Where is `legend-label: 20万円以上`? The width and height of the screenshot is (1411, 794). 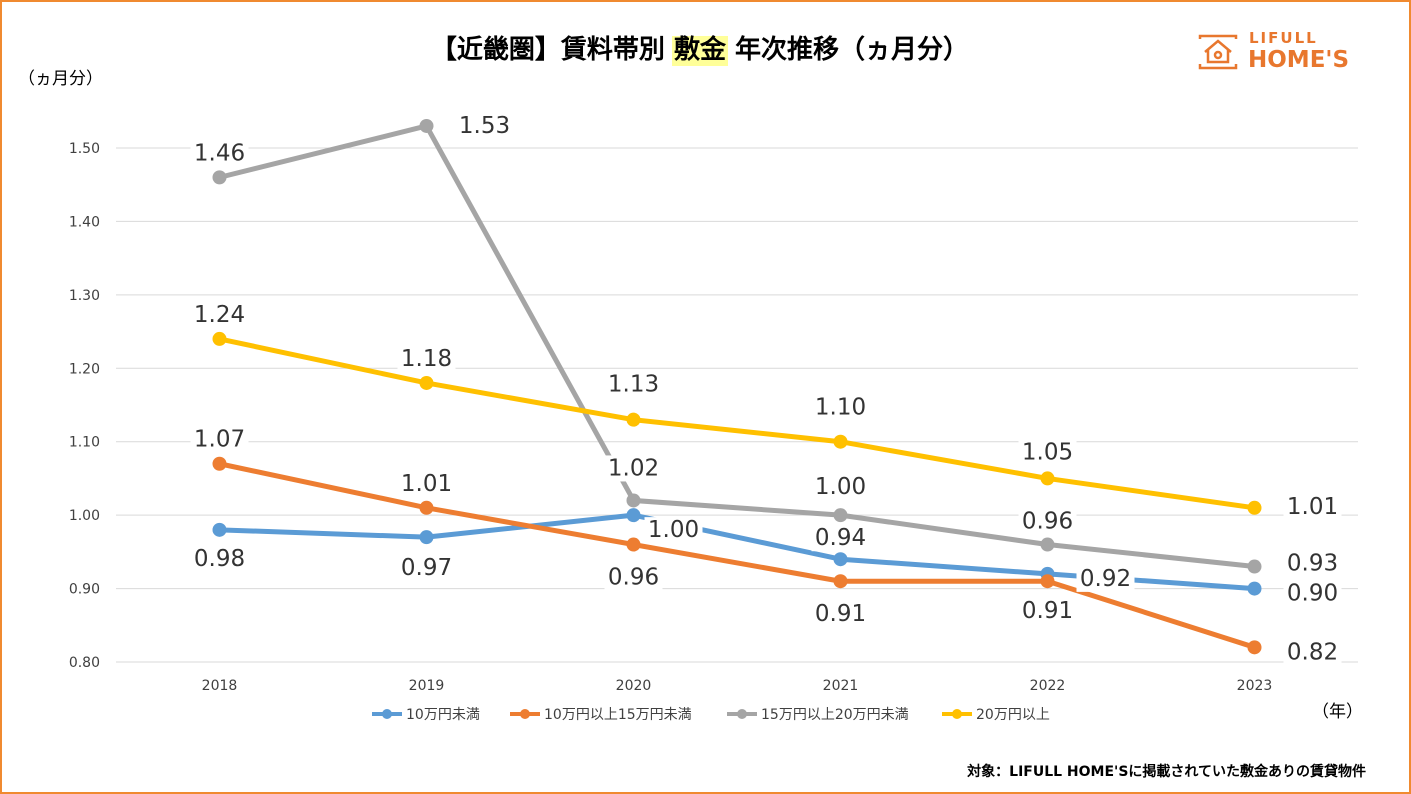 legend-label: 20万円以上 is located at coordinates (1013, 715).